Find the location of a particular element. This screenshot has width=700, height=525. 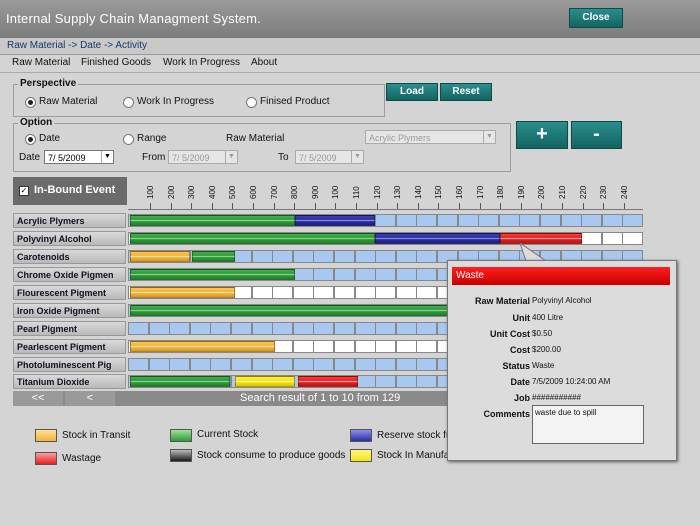

radio-finished-product is located at coordinates (251, 102).